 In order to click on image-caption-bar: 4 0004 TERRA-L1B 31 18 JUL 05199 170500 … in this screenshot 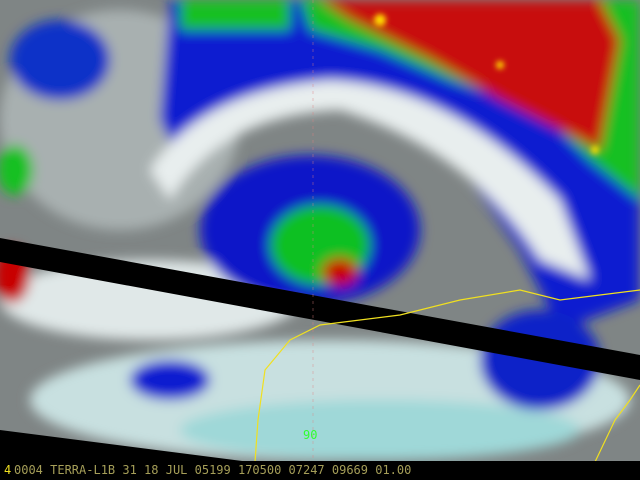, I will do `click(320, 470)`.